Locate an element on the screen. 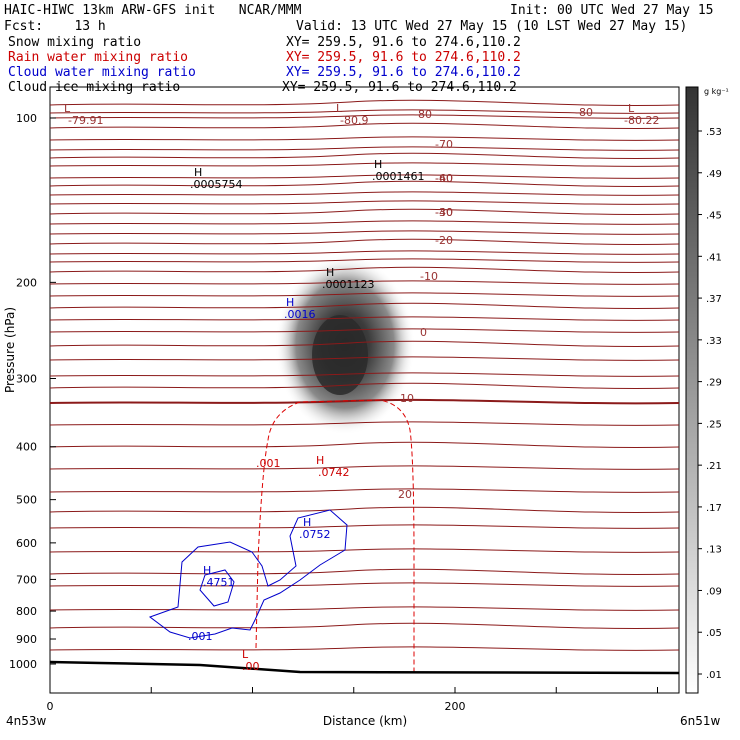  field-snow-name: Snow mixing ratio is located at coordinates (75, 42).